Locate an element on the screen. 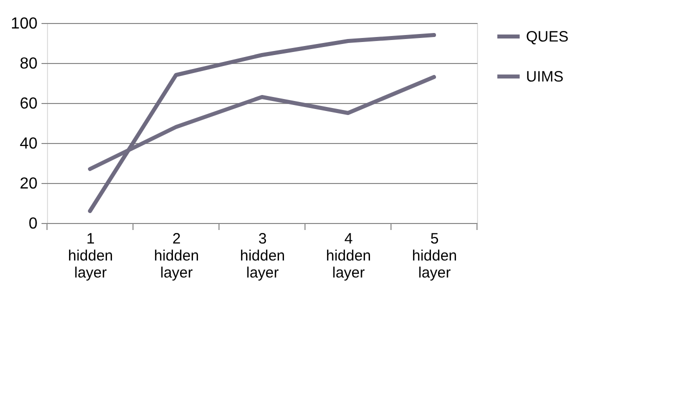  x-tick-label: 2 hidden layer is located at coordinates (177, 256).